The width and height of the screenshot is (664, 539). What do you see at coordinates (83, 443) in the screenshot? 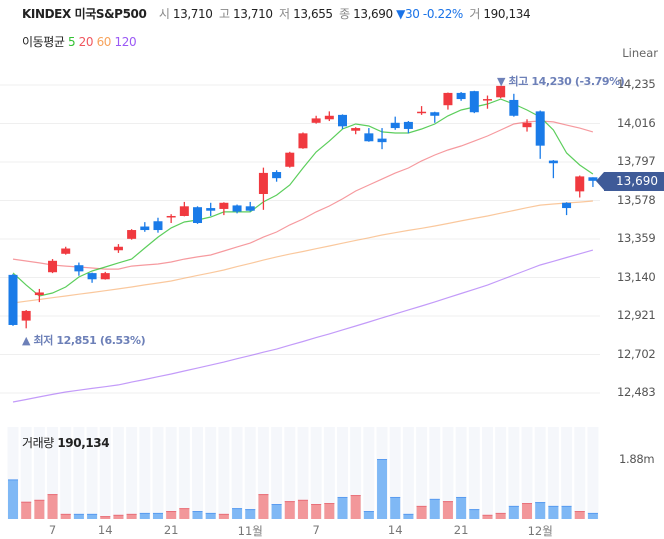
I see `volume-title-value: 190,134` at bounding box center [83, 443].